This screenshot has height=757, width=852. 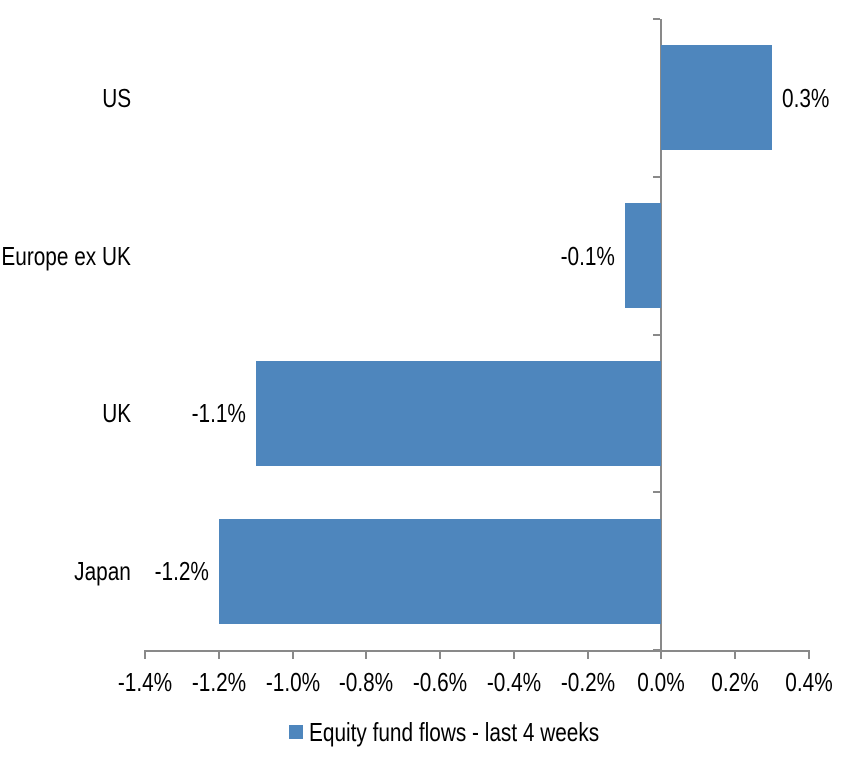 I want to click on x-tick-label: -1.2%, so click(x=218, y=682).